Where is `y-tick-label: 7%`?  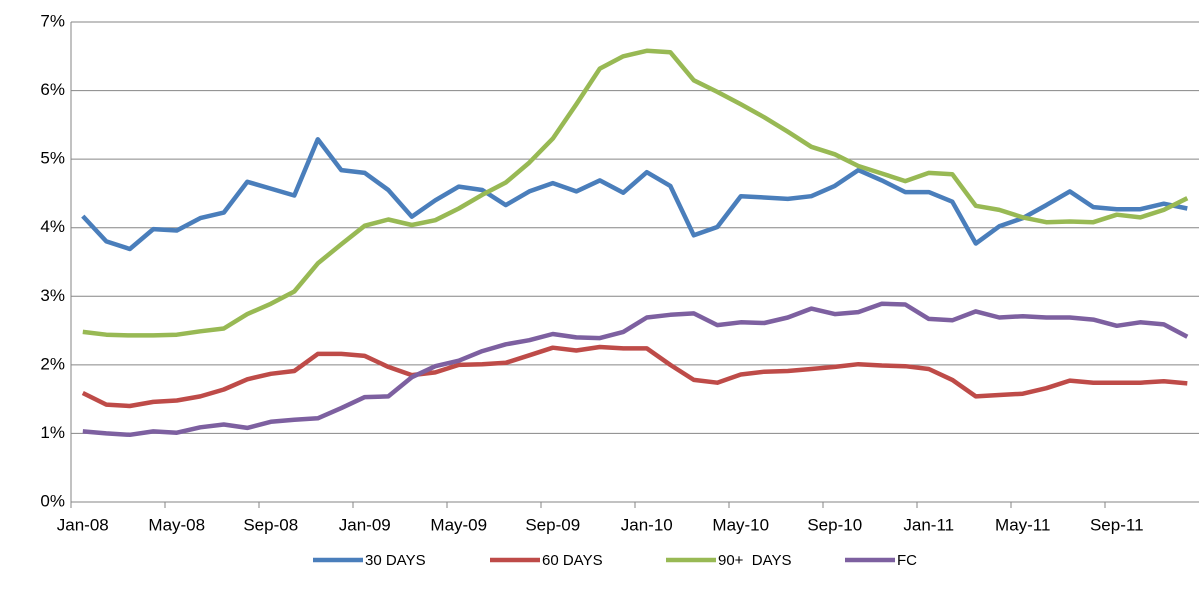
y-tick-label: 7% is located at coordinates (52, 20).